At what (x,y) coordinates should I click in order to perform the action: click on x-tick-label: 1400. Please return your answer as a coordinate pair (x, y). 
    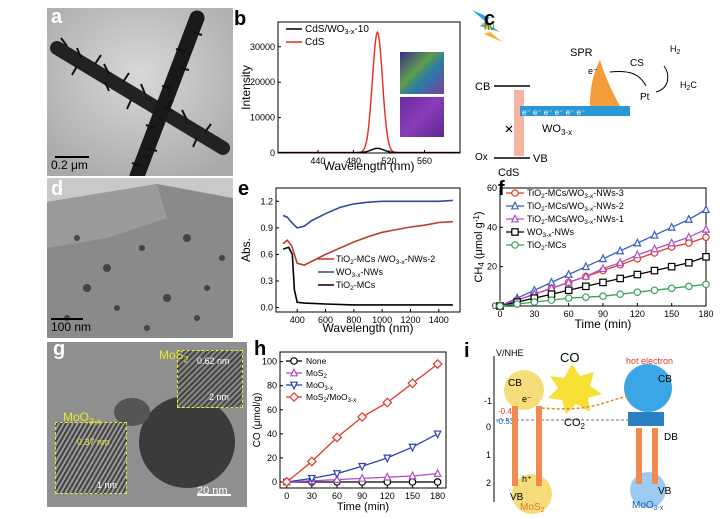
    Looking at the image, I should click on (439, 320).